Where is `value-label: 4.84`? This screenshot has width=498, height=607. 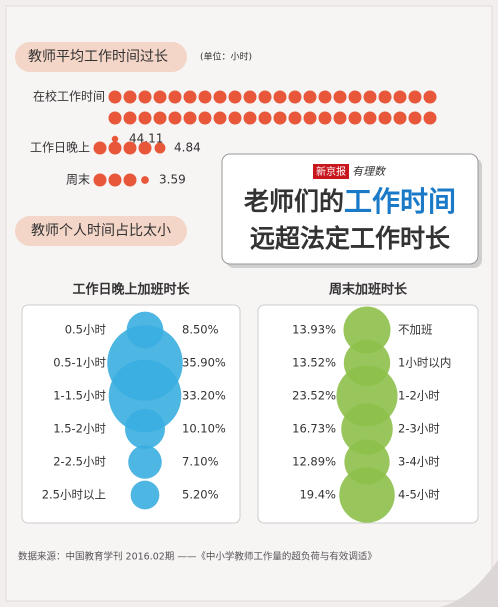 value-label: 4.84 is located at coordinates (187, 148).